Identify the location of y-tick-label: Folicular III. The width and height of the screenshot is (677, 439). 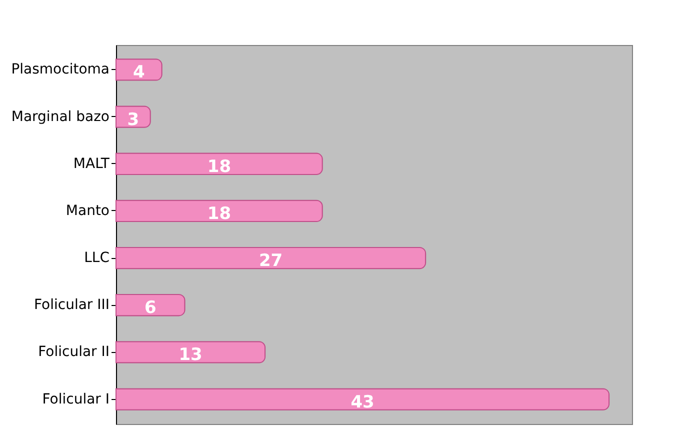
(72, 305).